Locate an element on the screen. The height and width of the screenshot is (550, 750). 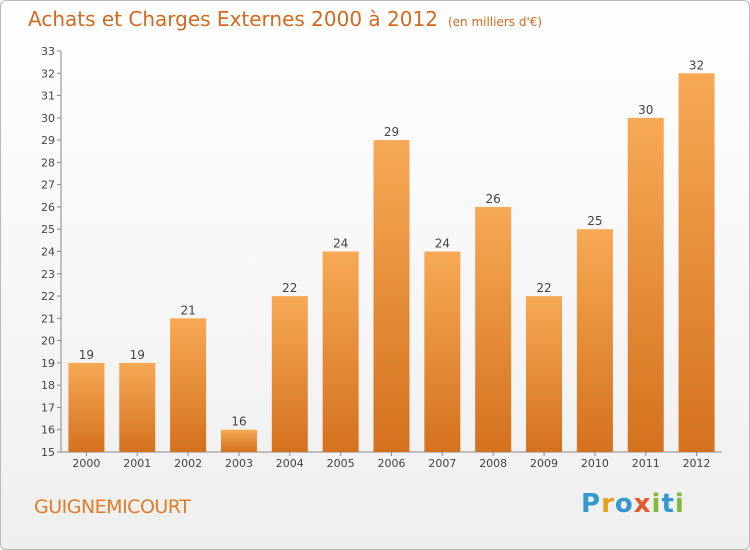
x-tick-label-2008: 2008 is located at coordinates (493, 463).